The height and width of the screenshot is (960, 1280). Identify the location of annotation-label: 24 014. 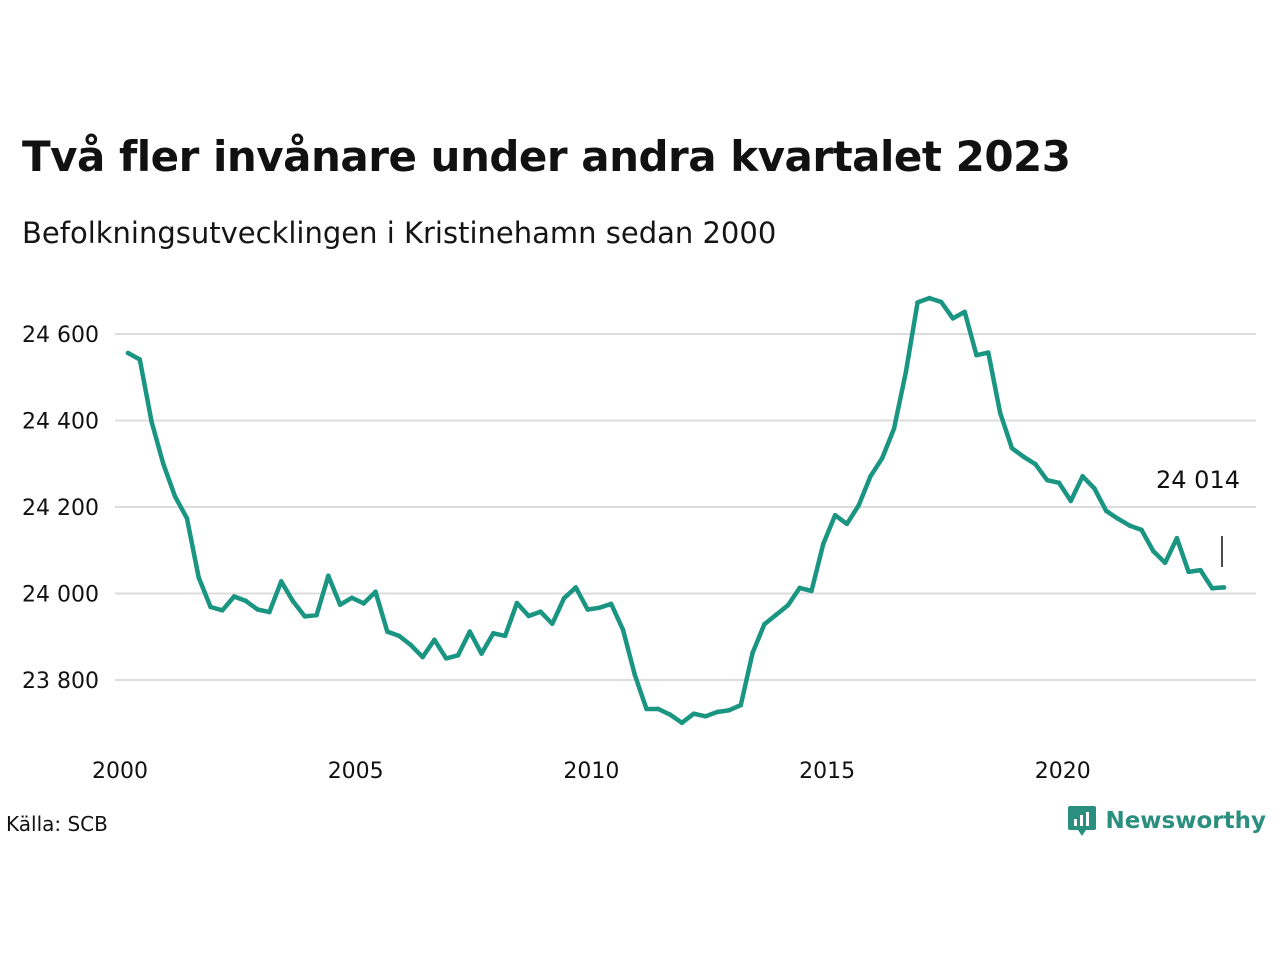
(1198, 480).